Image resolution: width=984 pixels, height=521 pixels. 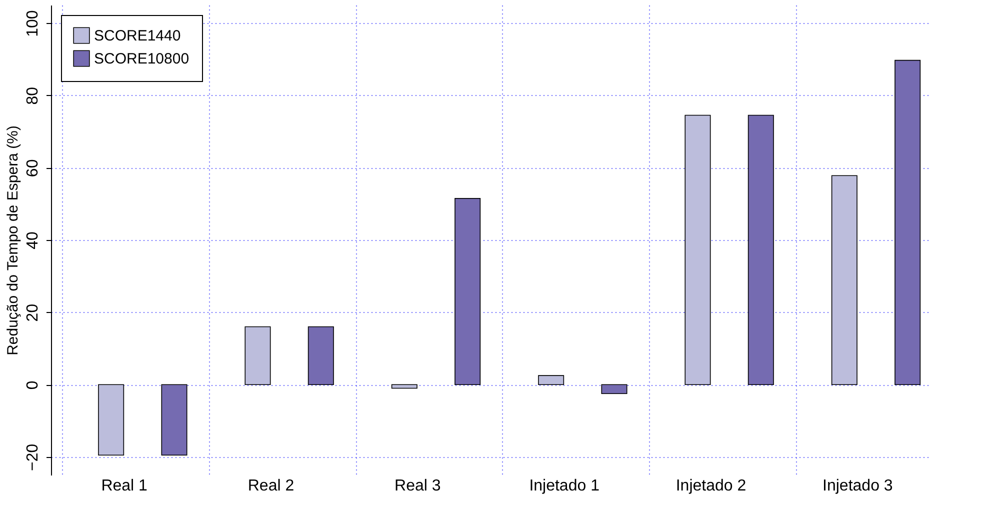 I want to click on x-tick-label: Real 2, so click(x=271, y=486).